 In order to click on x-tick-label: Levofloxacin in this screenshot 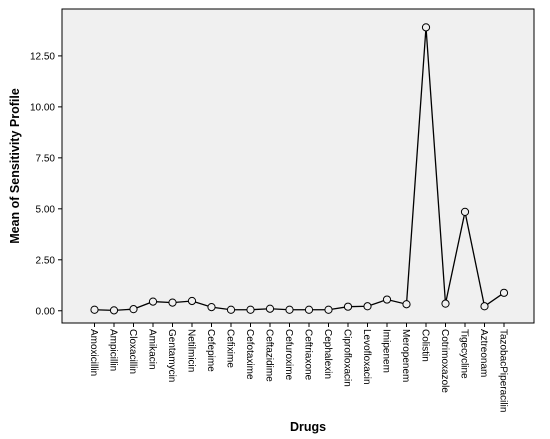, I will do `click(366, 357)`.